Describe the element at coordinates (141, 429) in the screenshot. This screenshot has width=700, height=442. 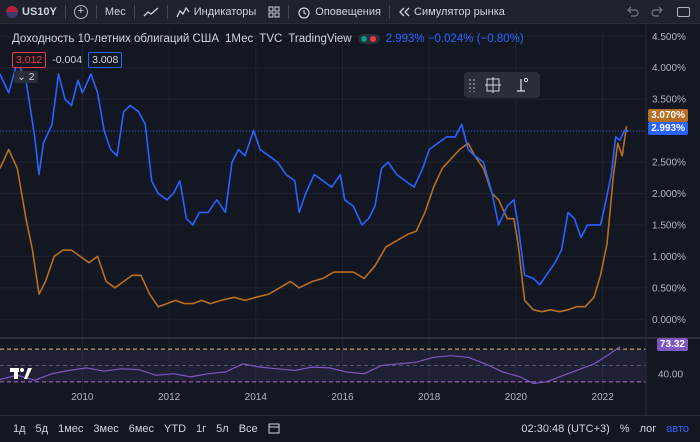
I see `range-6m: 6мес` at that location.